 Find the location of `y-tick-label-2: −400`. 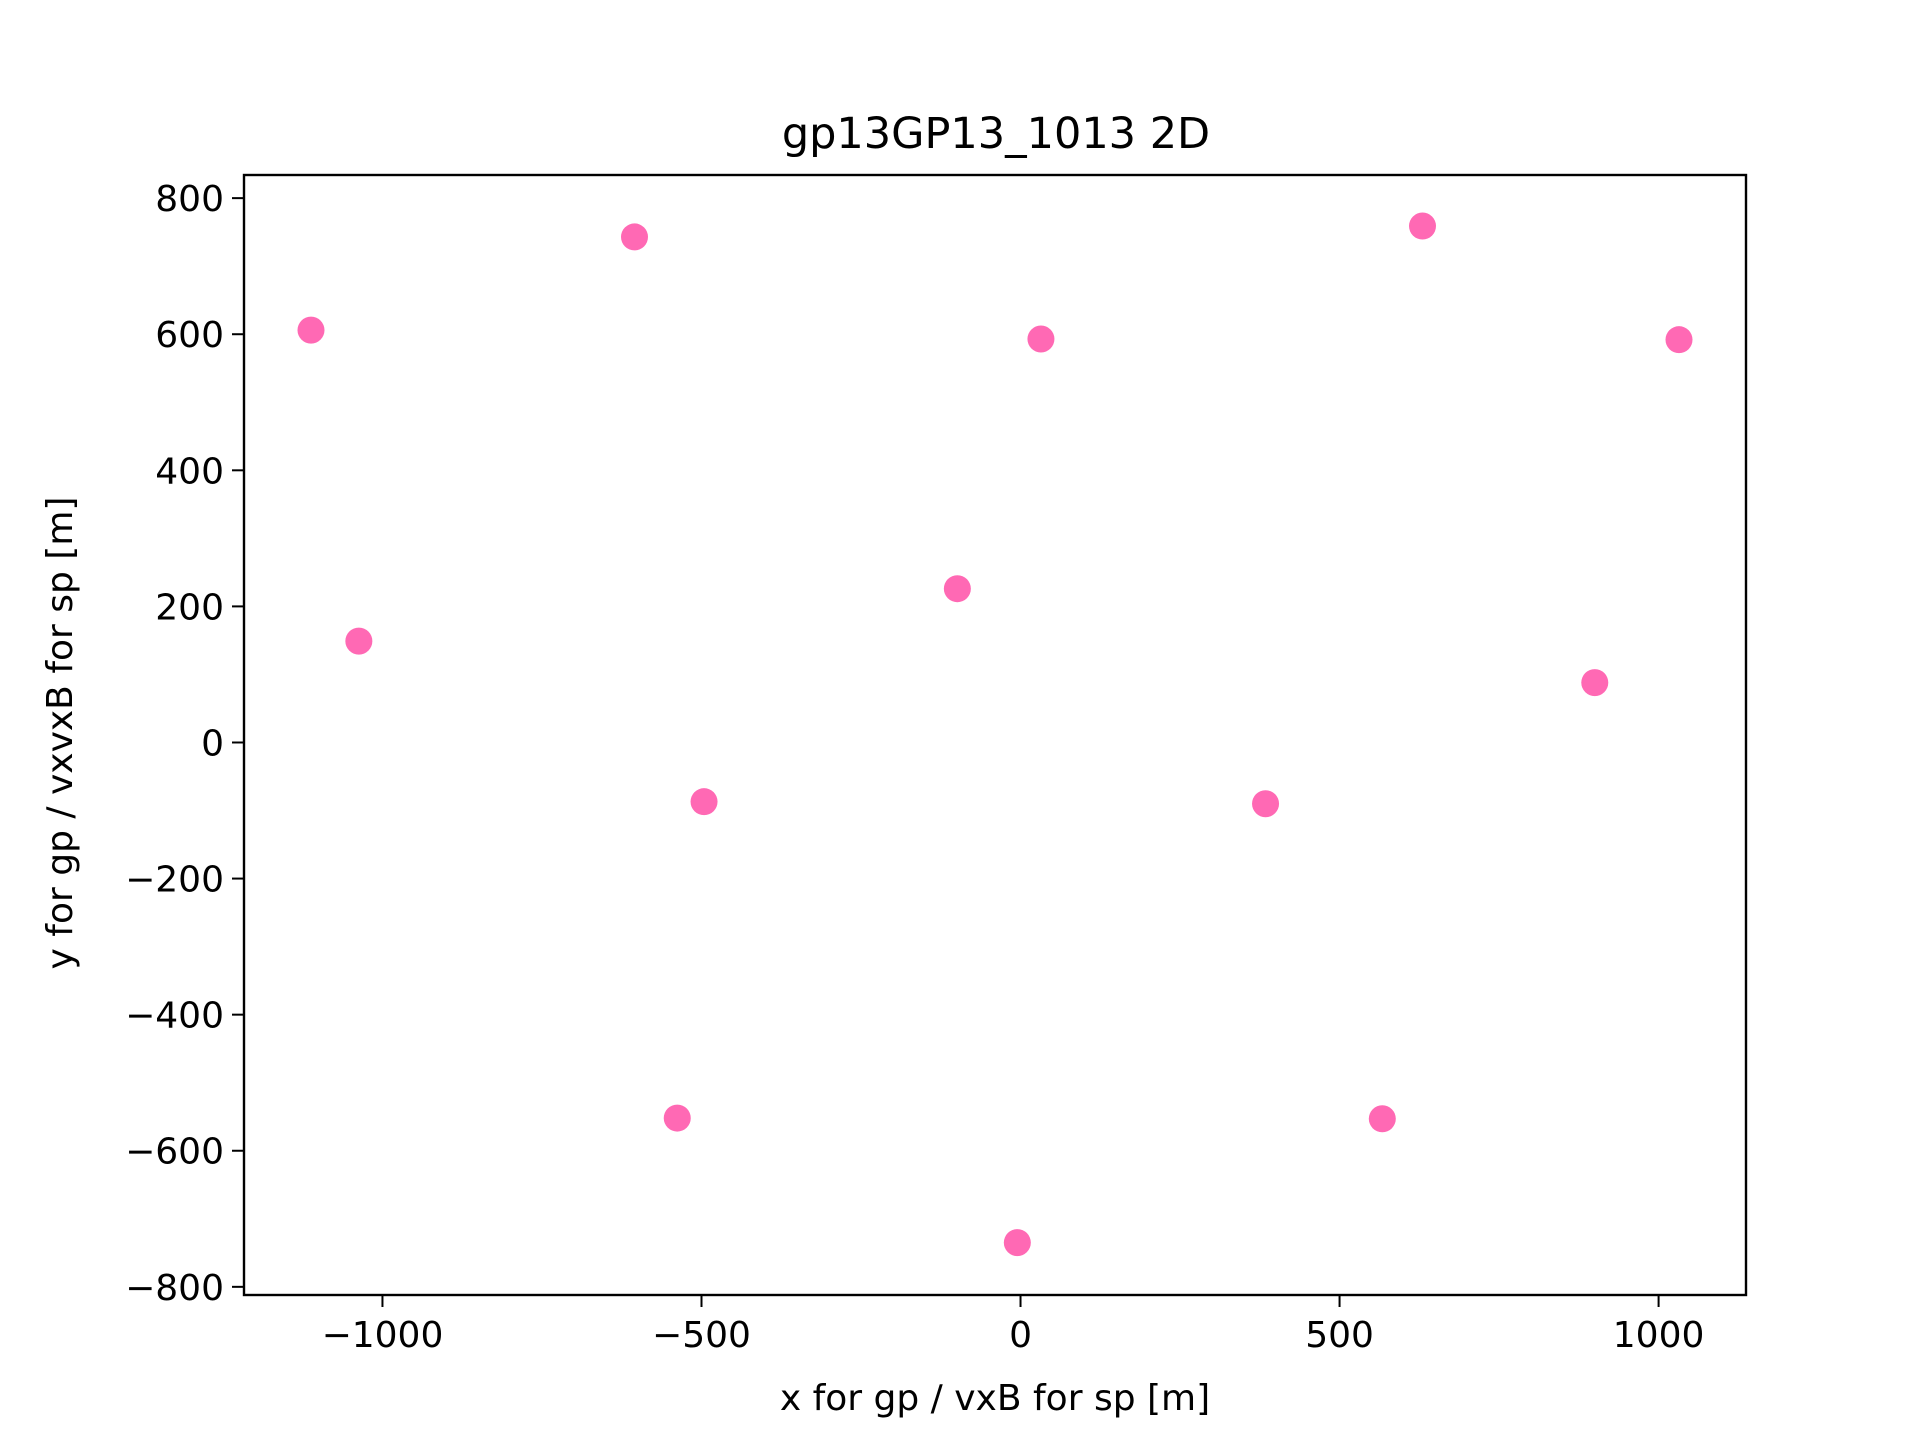

y-tick-label-2: −400 is located at coordinates (174, 1016).